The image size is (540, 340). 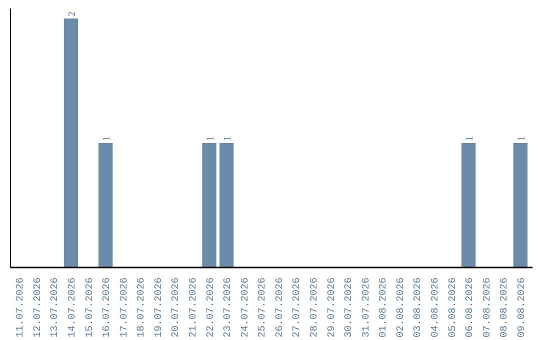 I want to click on x-tick-label: 02.08.2026, so click(x=401, y=307).